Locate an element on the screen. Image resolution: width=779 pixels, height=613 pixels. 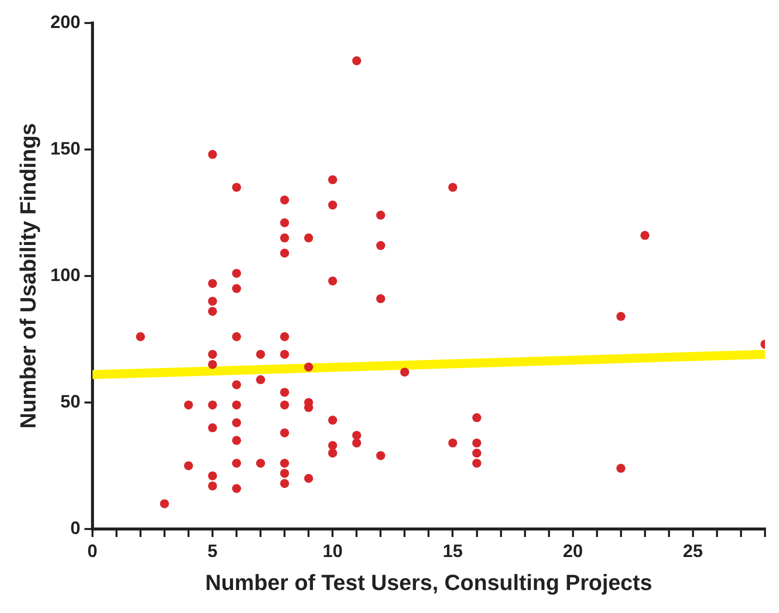
y-tick-label: 100 is located at coordinates (65, 274).